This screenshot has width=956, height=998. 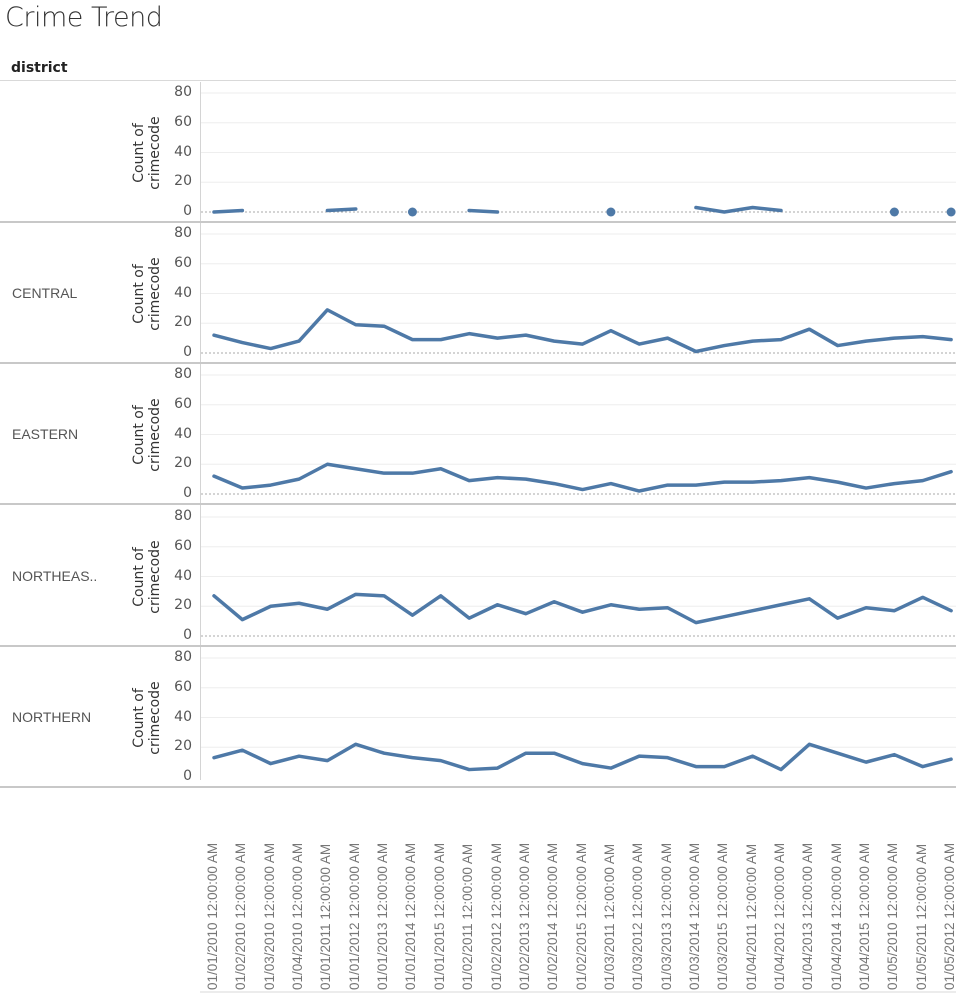 What do you see at coordinates (949, 916) in the screenshot?
I see `x-tick-label: 01/05/2012 12:00:00 AM` at bounding box center [949, 916].